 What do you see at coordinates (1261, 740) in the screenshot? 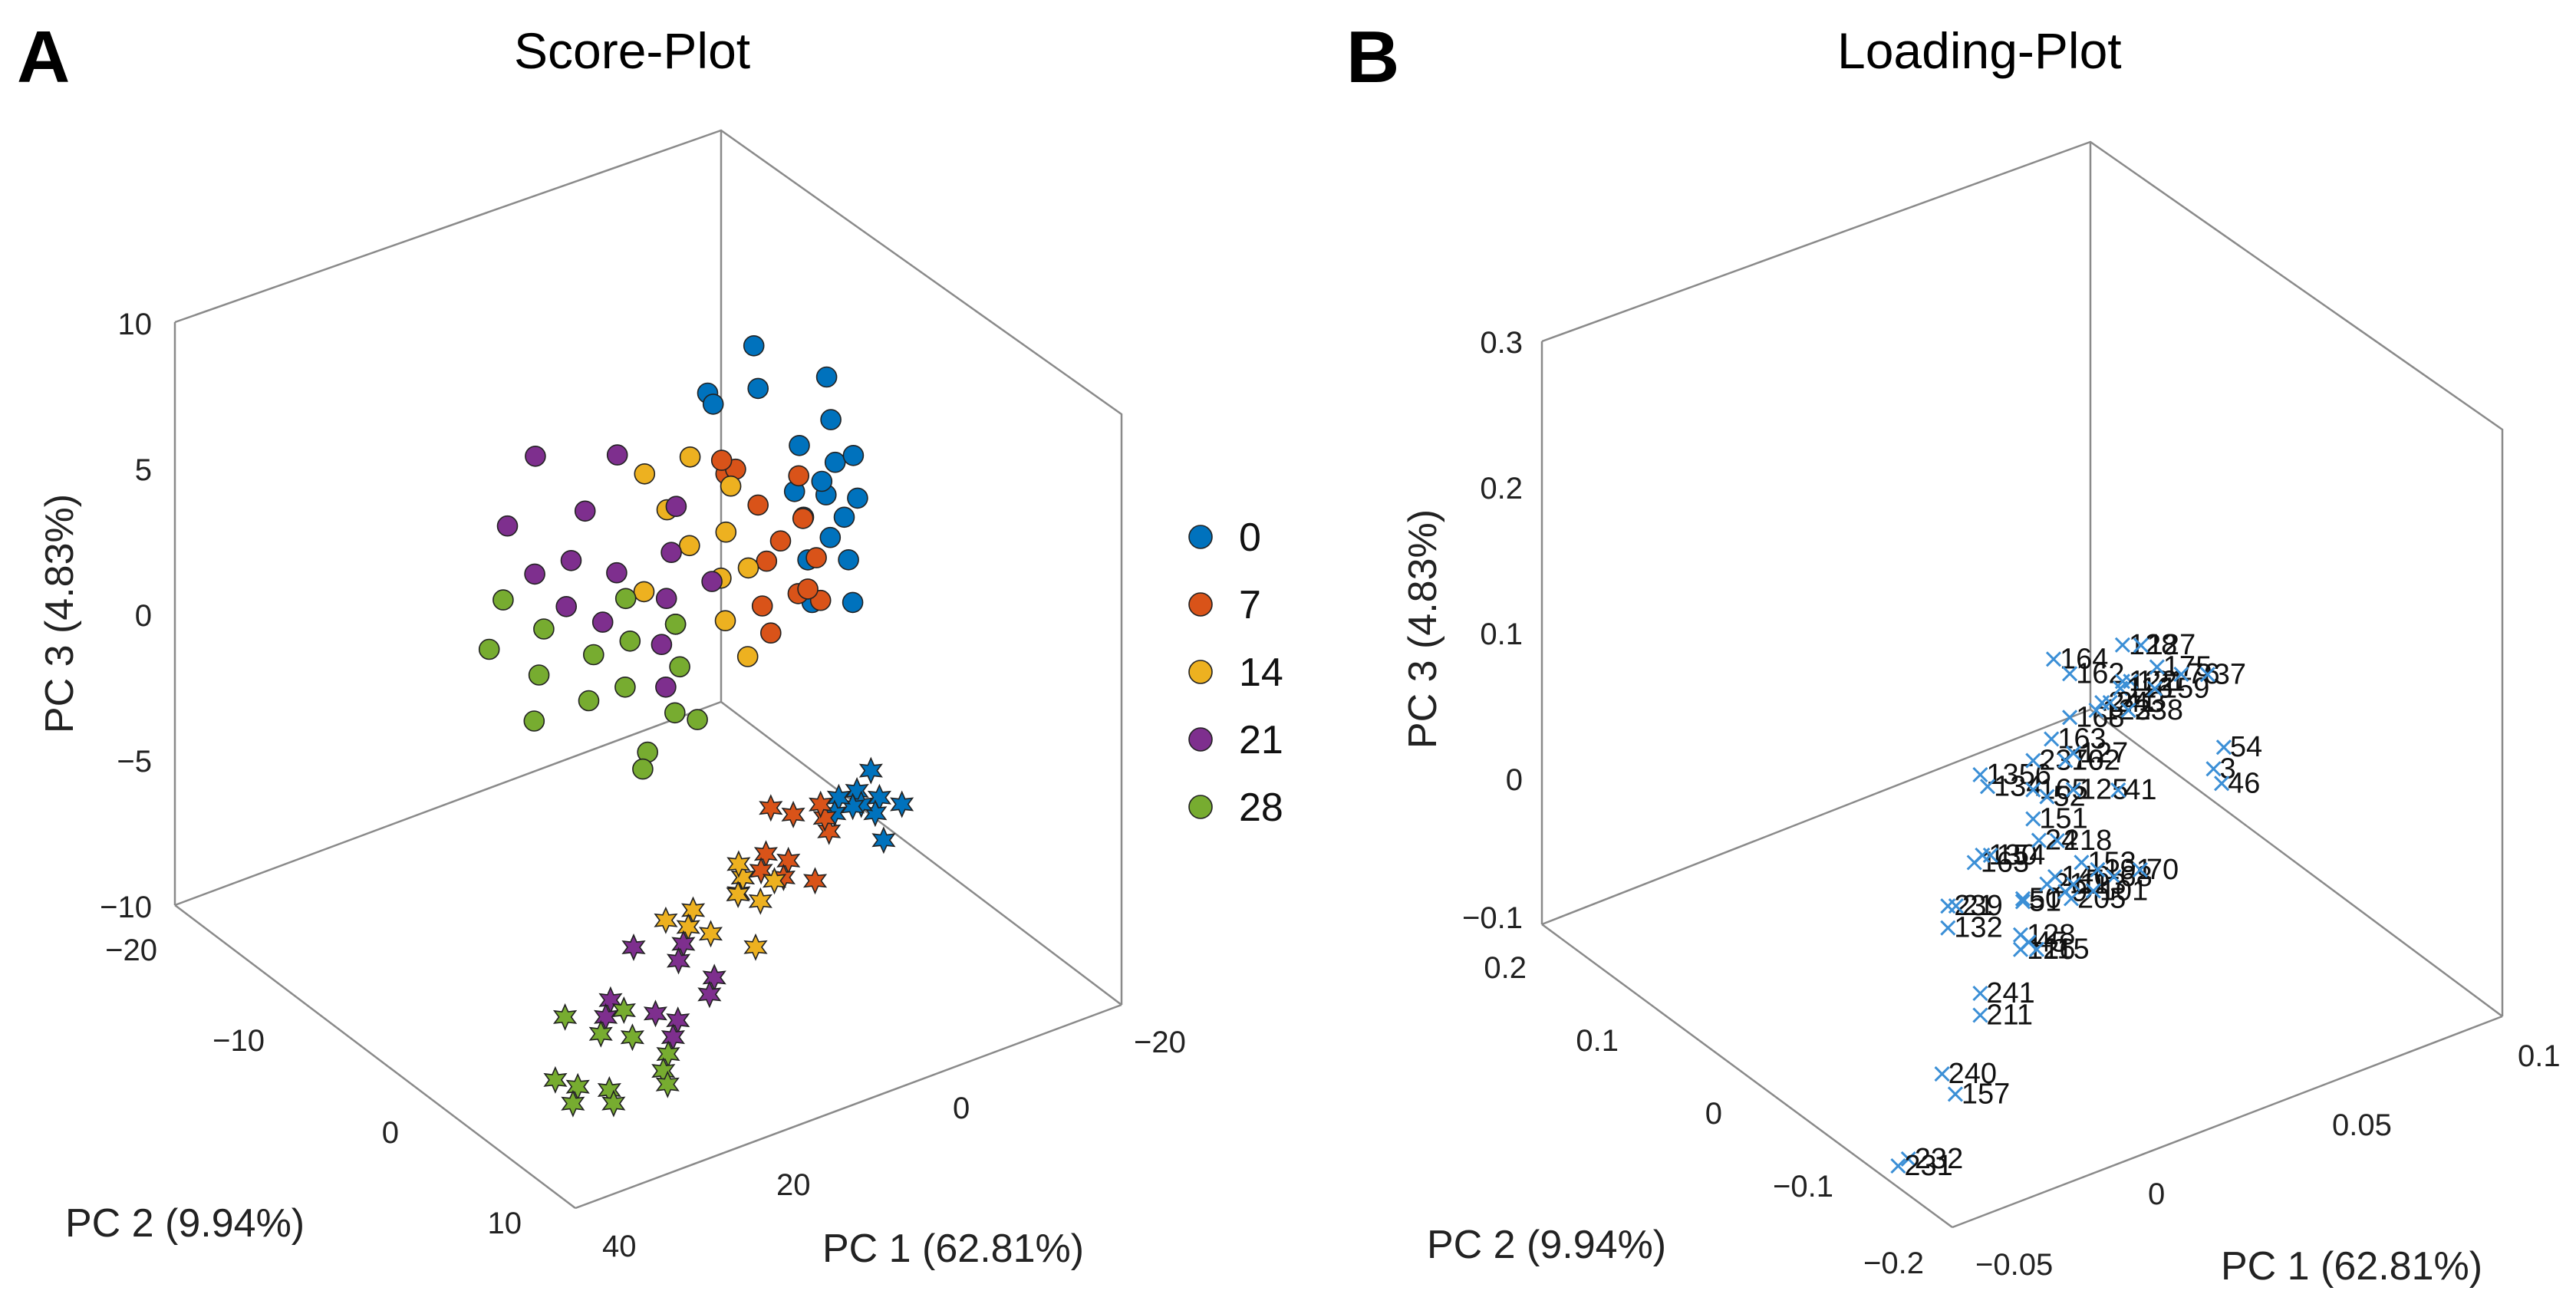
I see `legend-label-21: 21` at bounding box center [1261, 740].